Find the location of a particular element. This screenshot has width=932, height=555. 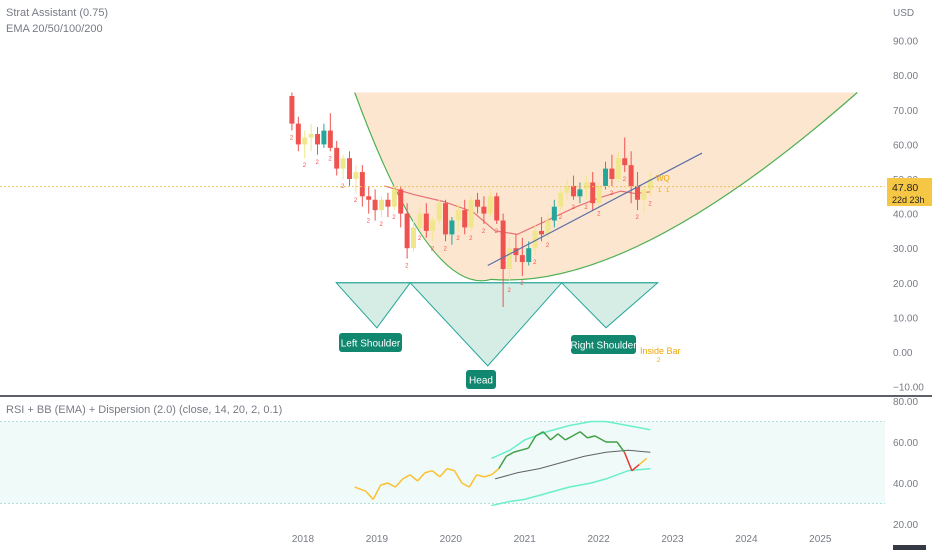

indicator-strat-assistant: Strat Assistant (0.75) is located at coordinates (57, 13).